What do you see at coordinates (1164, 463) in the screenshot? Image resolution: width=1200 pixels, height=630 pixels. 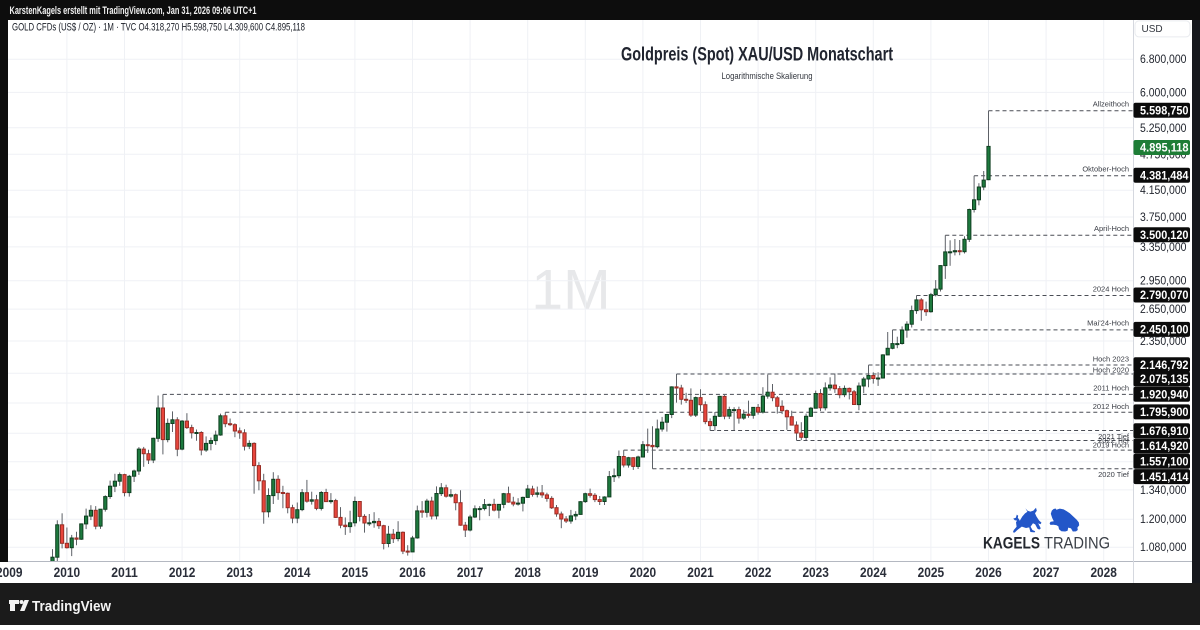 I see `svg-text: 1.557,100` at bounding box center [1164, 463].